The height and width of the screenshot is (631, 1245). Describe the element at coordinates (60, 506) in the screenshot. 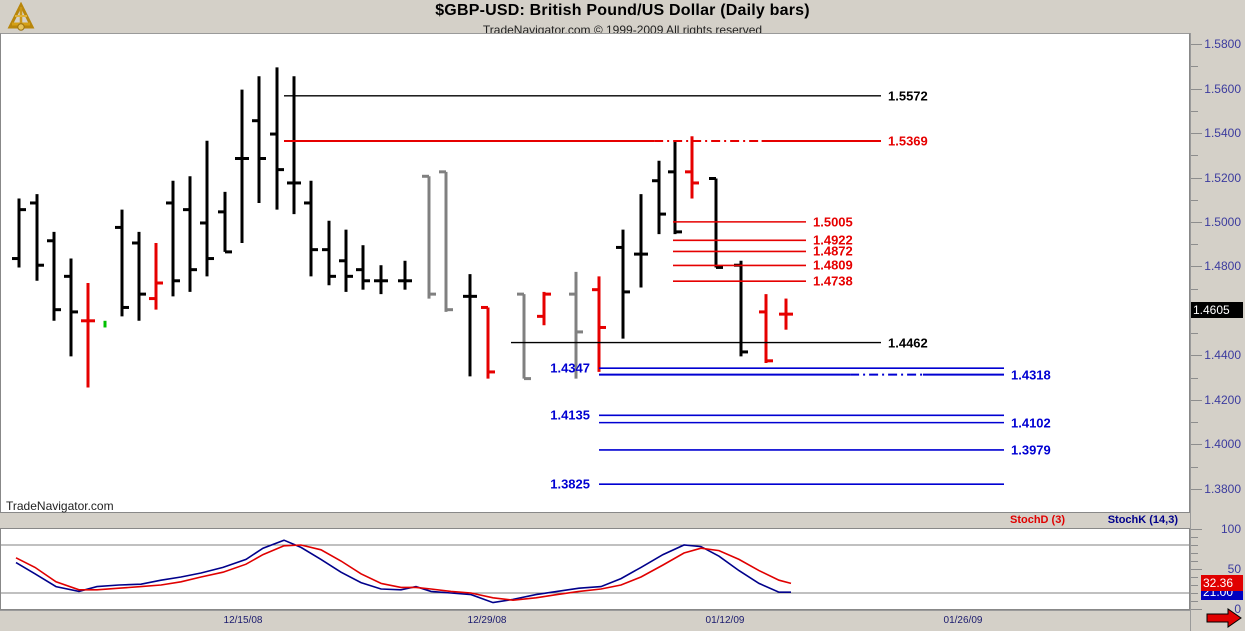

I see `watermark-label: TradeNavigator.com` at that location.